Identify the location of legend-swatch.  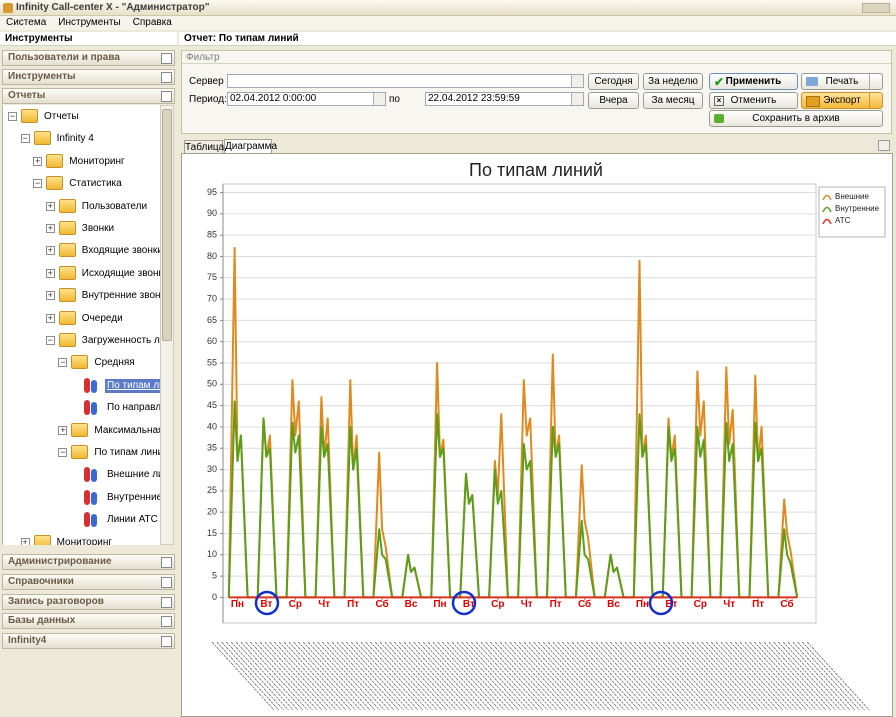
(827, 209).